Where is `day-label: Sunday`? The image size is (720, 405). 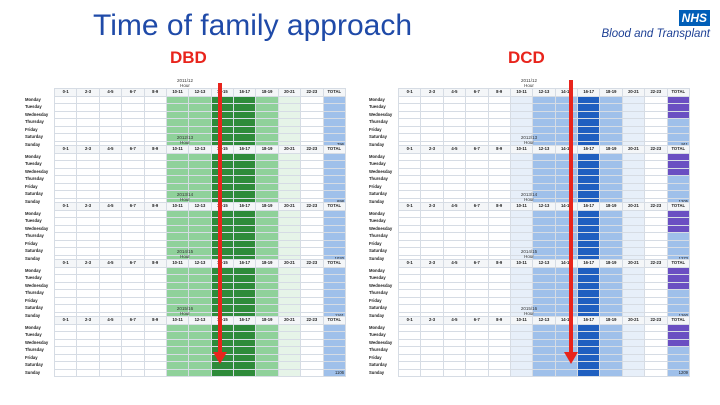 day-label: Sunday is located at coordinates (33, 372).